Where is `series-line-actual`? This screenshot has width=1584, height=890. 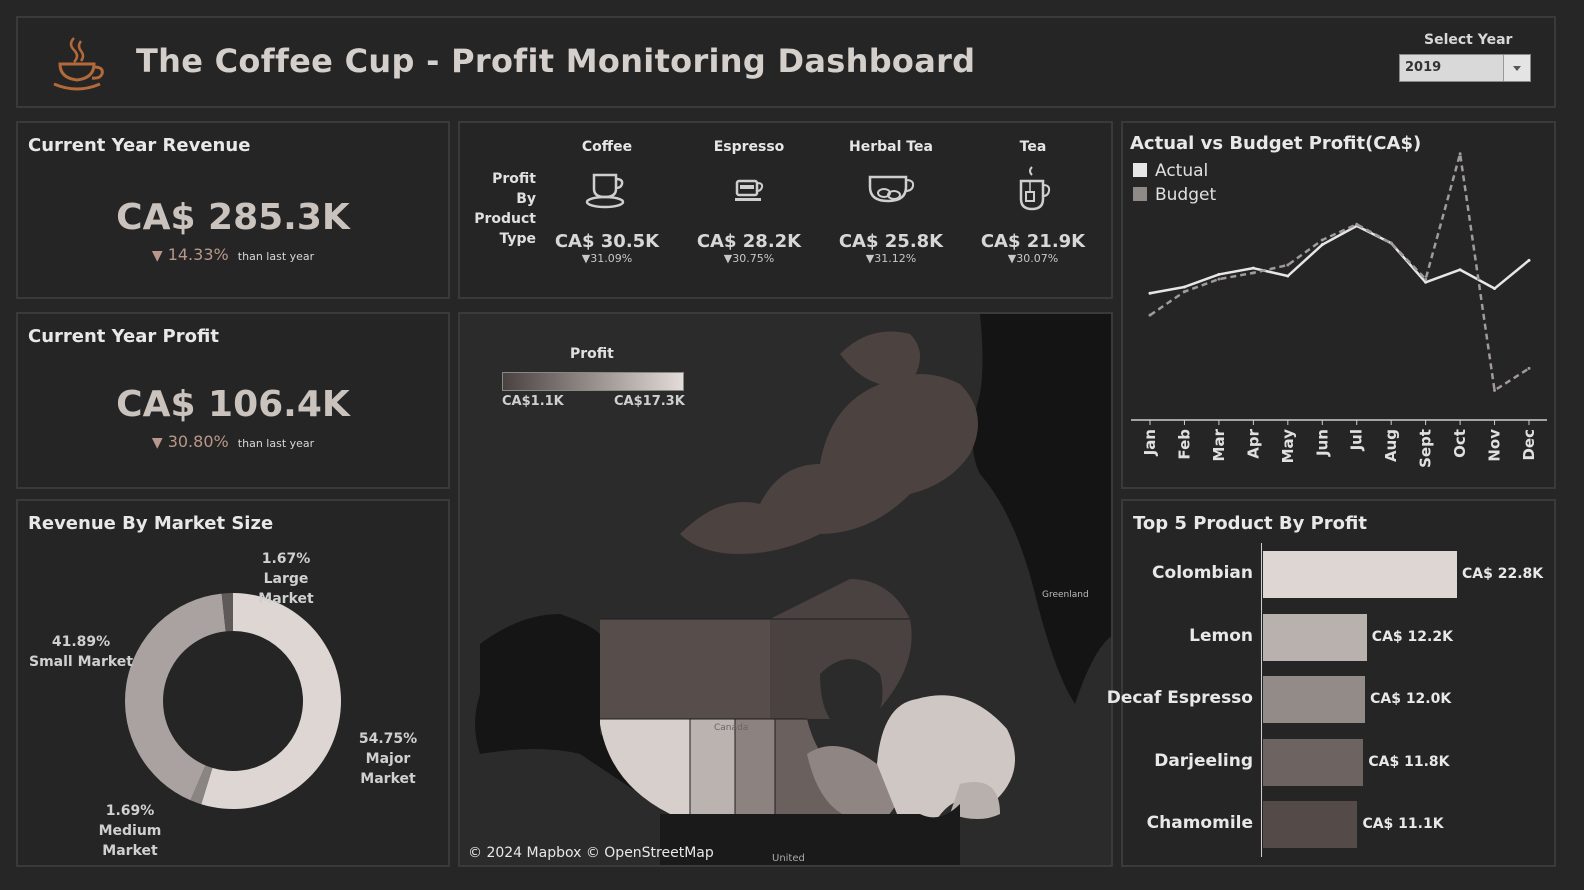
series-line-actual is located at coordinates (1339, 259).